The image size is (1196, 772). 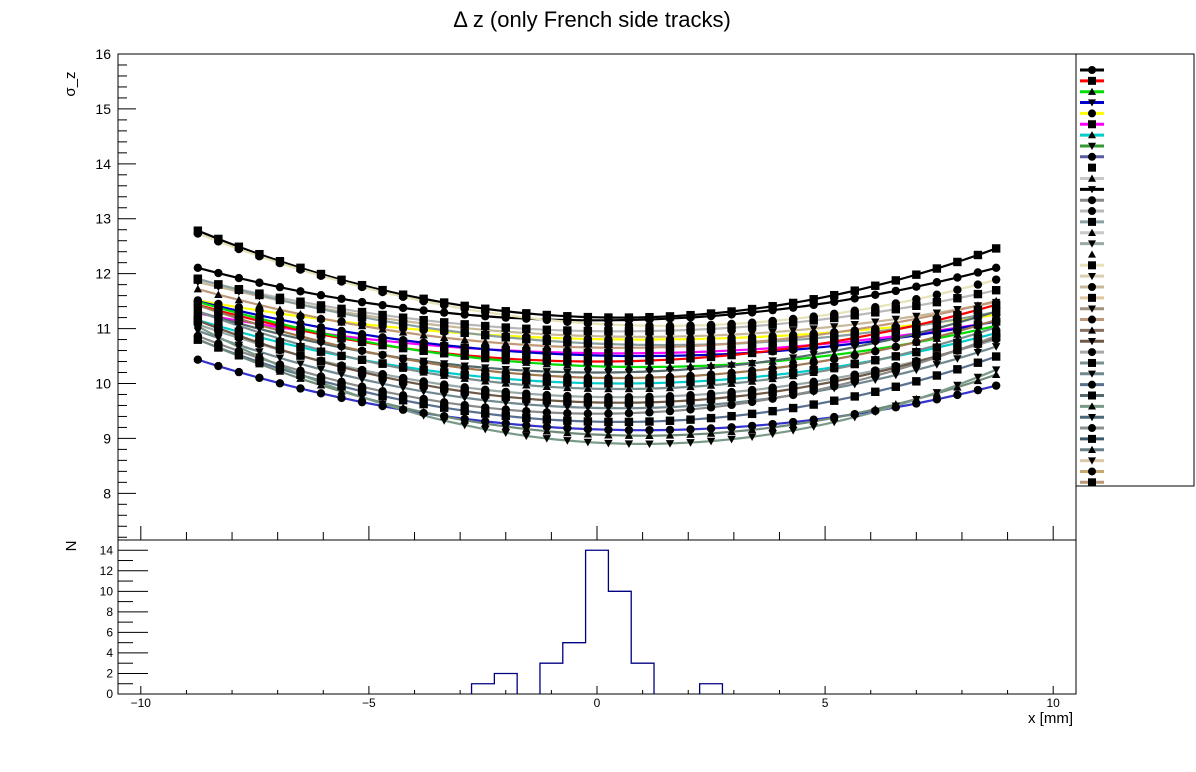 What do you see at coordinates (115, 292) in the screenshot?
I see `top-y-axis: 8 9 10 11 12 13 14 15 16` at bounding box center [115, 292].